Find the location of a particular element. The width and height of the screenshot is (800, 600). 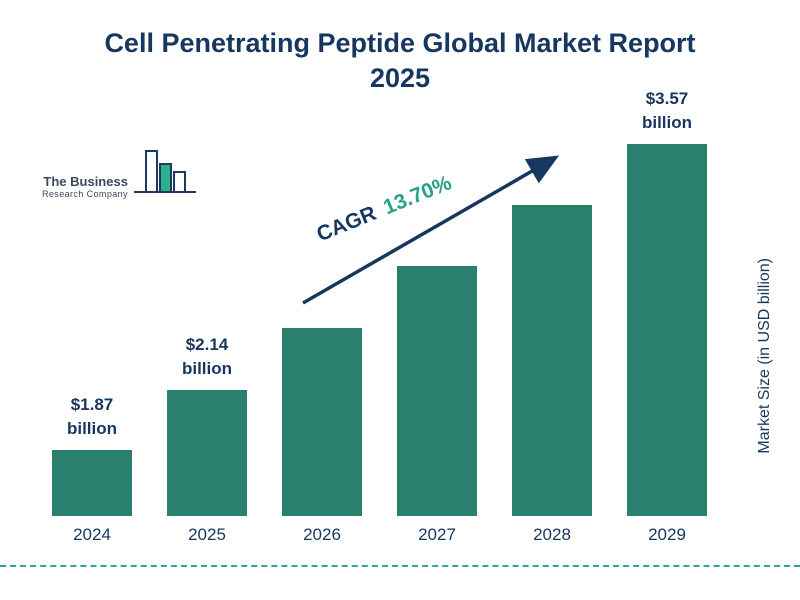

x-tick-label: 2025 is located at coordinates (207, 534).